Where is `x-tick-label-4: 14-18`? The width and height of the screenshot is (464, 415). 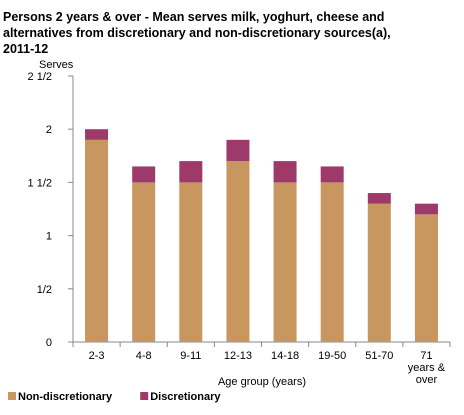
x-tick-label-4: 14-18 is located at coordinates (285, 356).